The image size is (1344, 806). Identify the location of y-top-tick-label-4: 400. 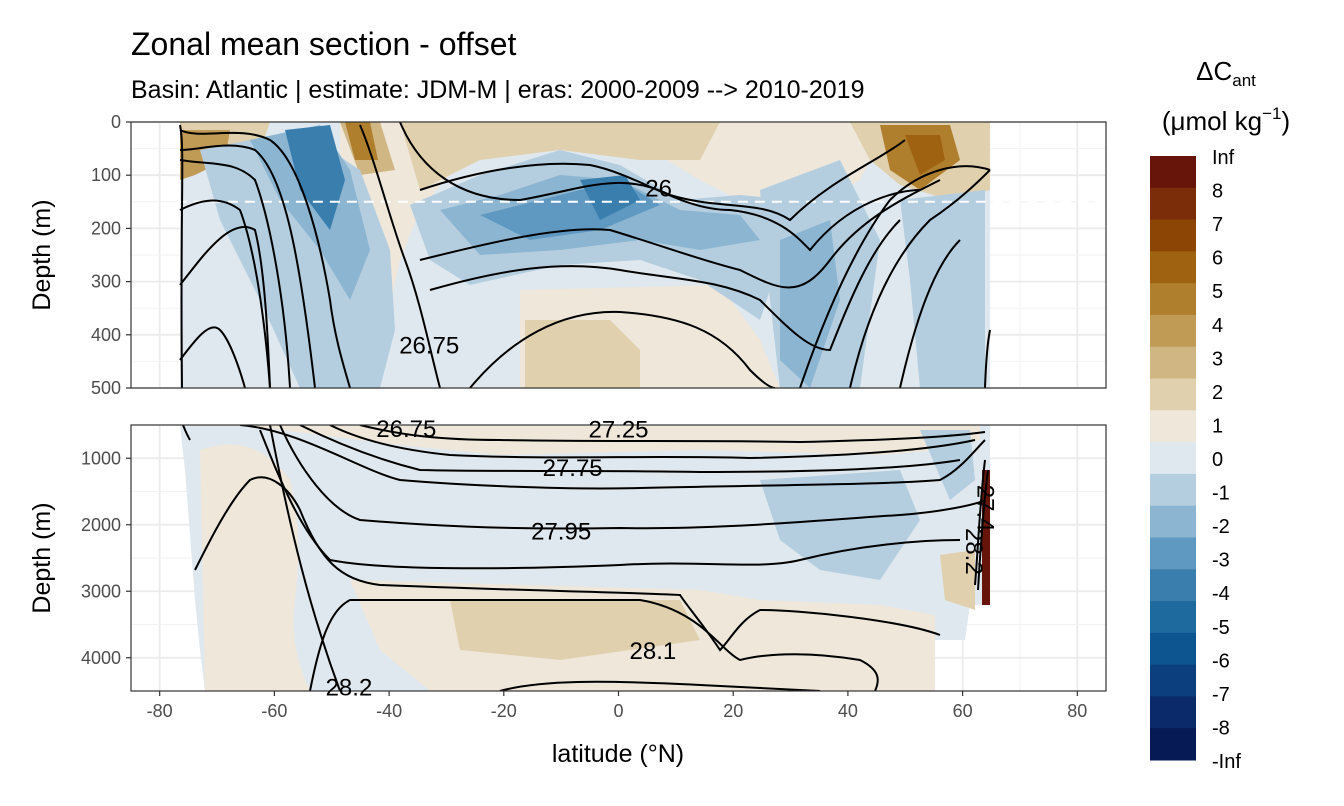
(106, 335).